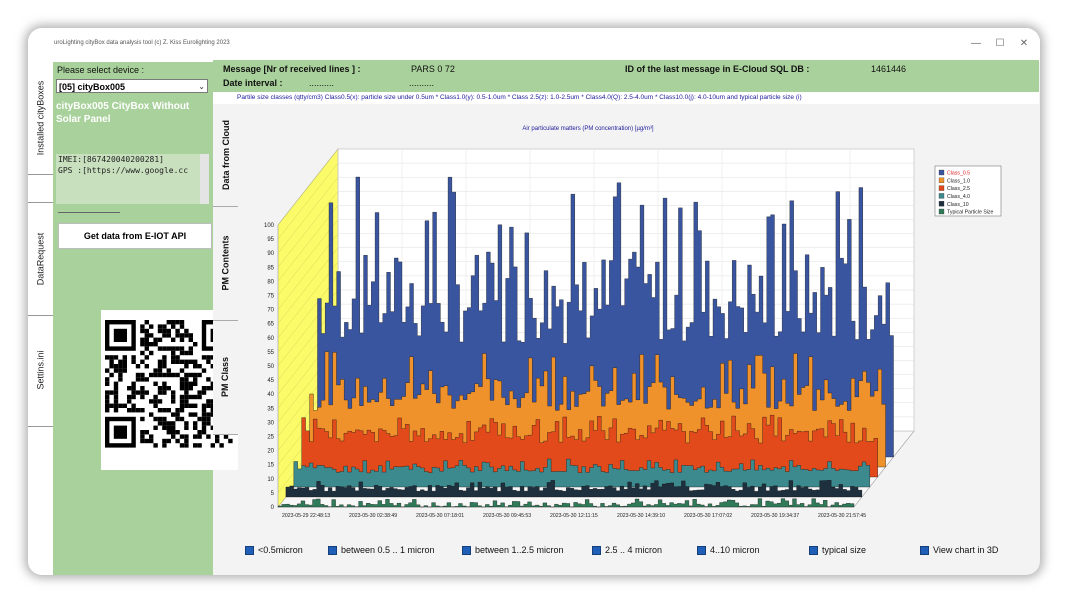  I want to click on date-interval-label: Date interval :, so click(253, 83).